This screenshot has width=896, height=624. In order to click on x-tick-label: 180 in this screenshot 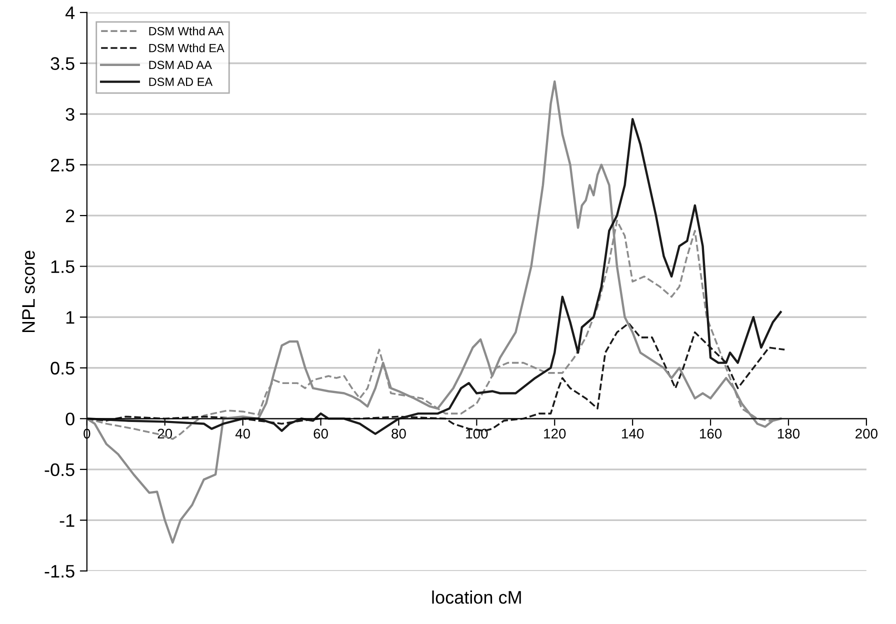, I will do `click(789, 433)`.